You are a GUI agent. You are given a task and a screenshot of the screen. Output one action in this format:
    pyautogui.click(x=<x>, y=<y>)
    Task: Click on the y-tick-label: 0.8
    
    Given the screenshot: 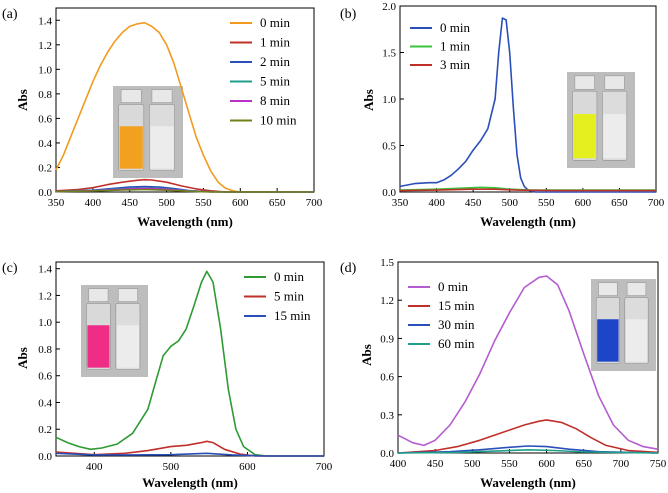 What is the action you would take?
    pyautogui.click(x=45, y=95)
    